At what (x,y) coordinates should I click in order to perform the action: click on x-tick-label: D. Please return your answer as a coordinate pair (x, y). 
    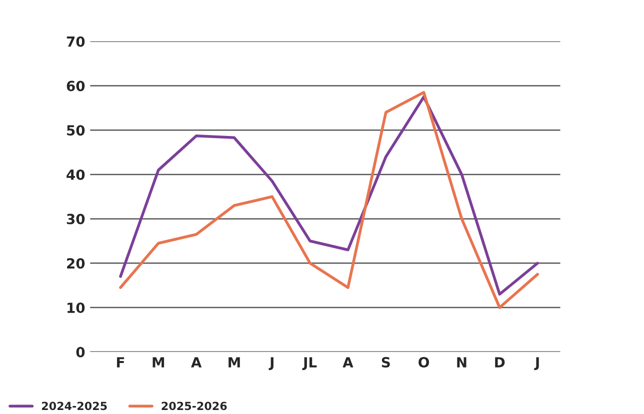
    Looking at the image, I should click on (500, 362).